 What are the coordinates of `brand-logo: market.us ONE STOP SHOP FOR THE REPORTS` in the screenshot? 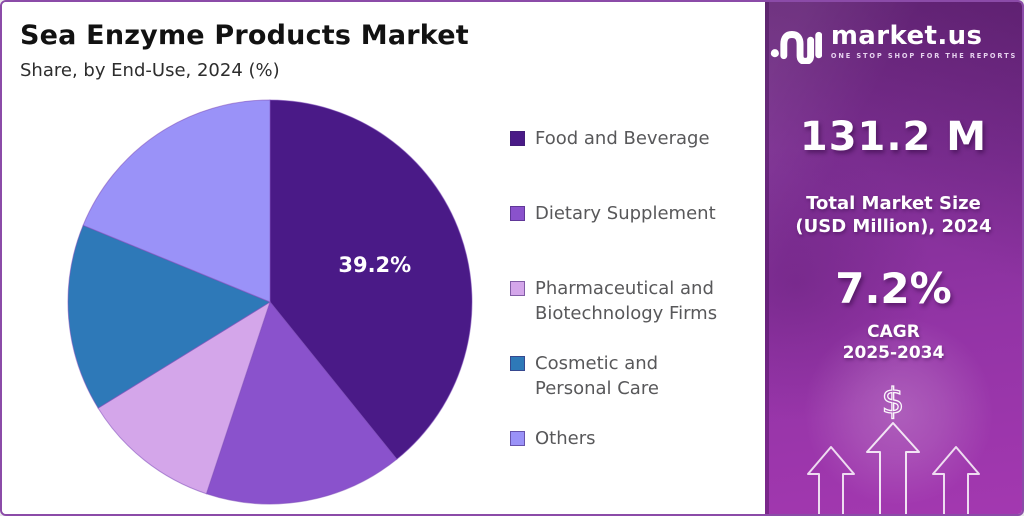 It's located at (893, 41).